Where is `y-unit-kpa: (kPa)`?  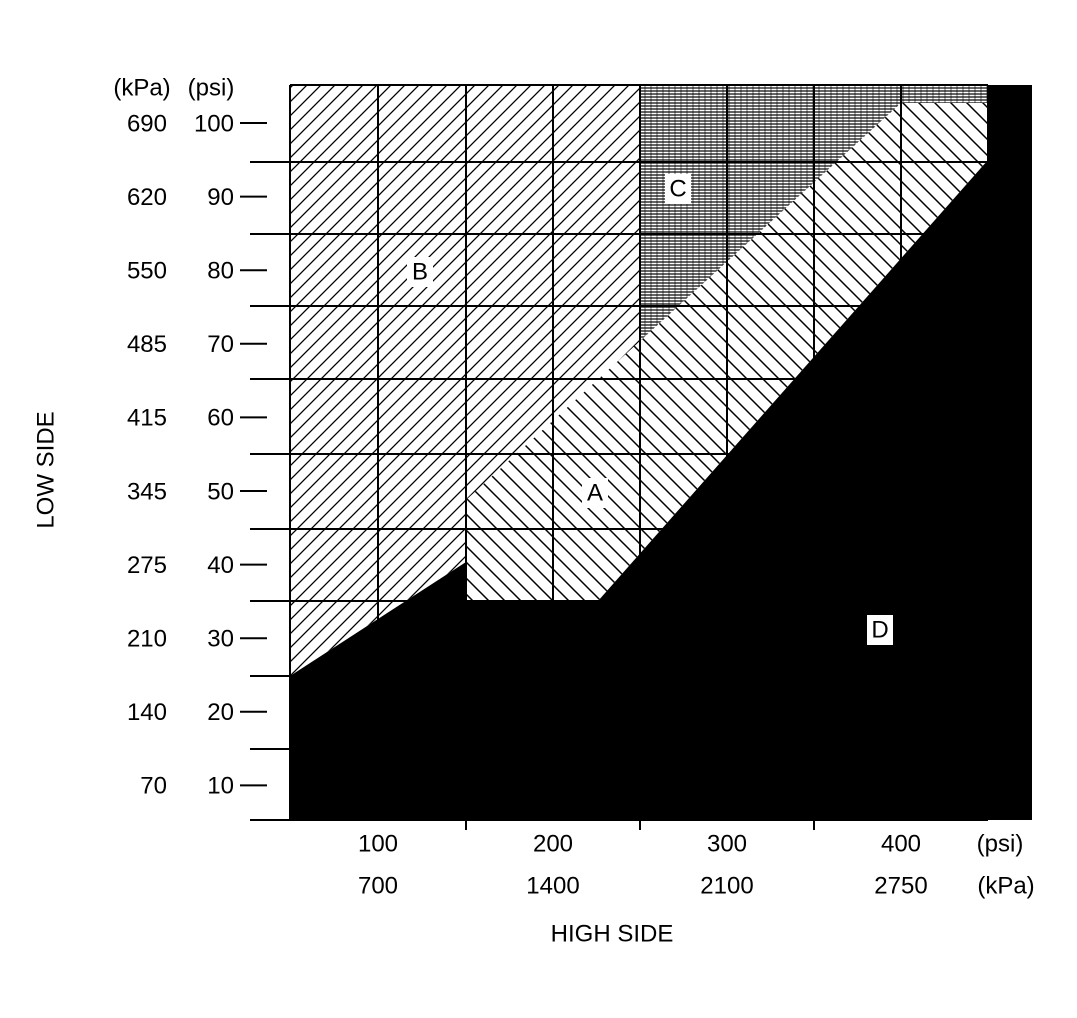
y-unit-kpa: (kPa) is located at coordinates (141, 87).